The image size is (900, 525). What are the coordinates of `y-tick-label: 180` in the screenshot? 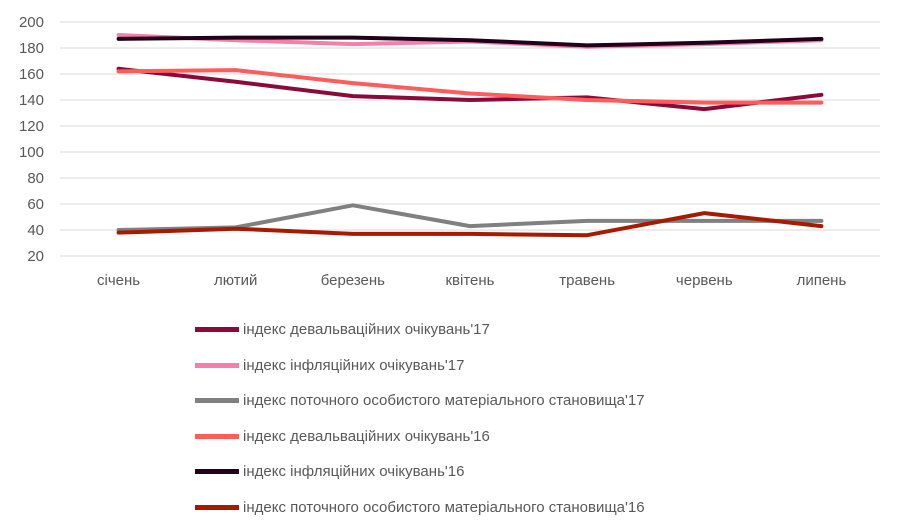 It's located at (31, 48).